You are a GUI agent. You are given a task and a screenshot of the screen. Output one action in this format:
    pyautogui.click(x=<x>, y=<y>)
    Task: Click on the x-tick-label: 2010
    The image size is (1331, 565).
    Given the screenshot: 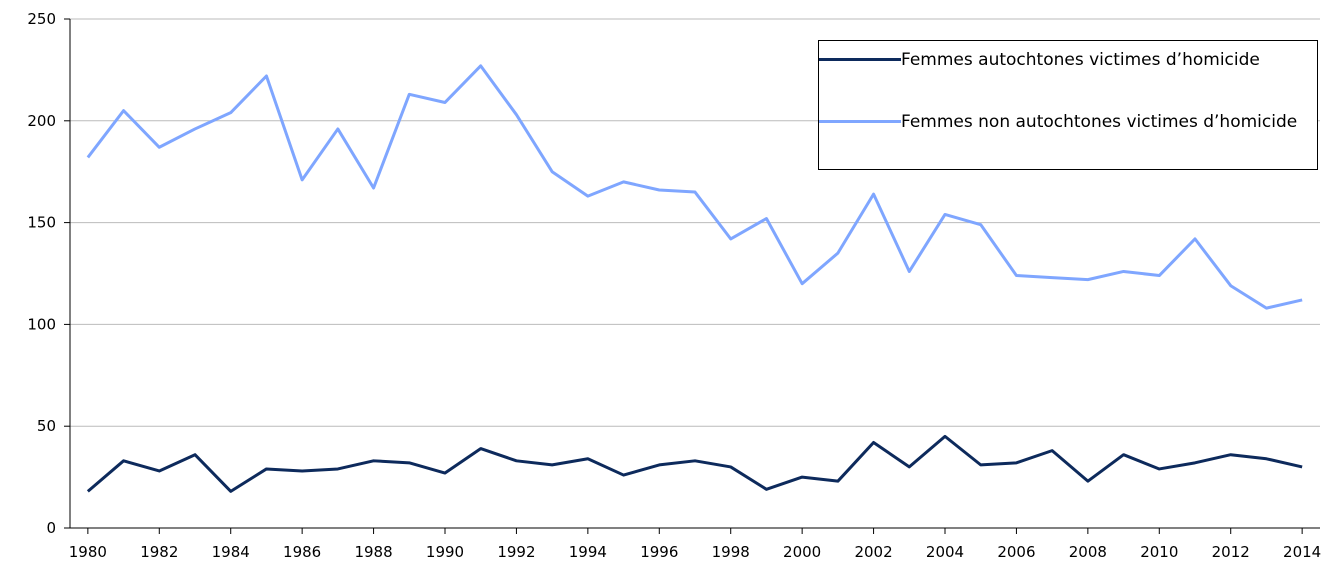 What is the action you would take?
    pyautogui.click(x=1159, y=552)
    